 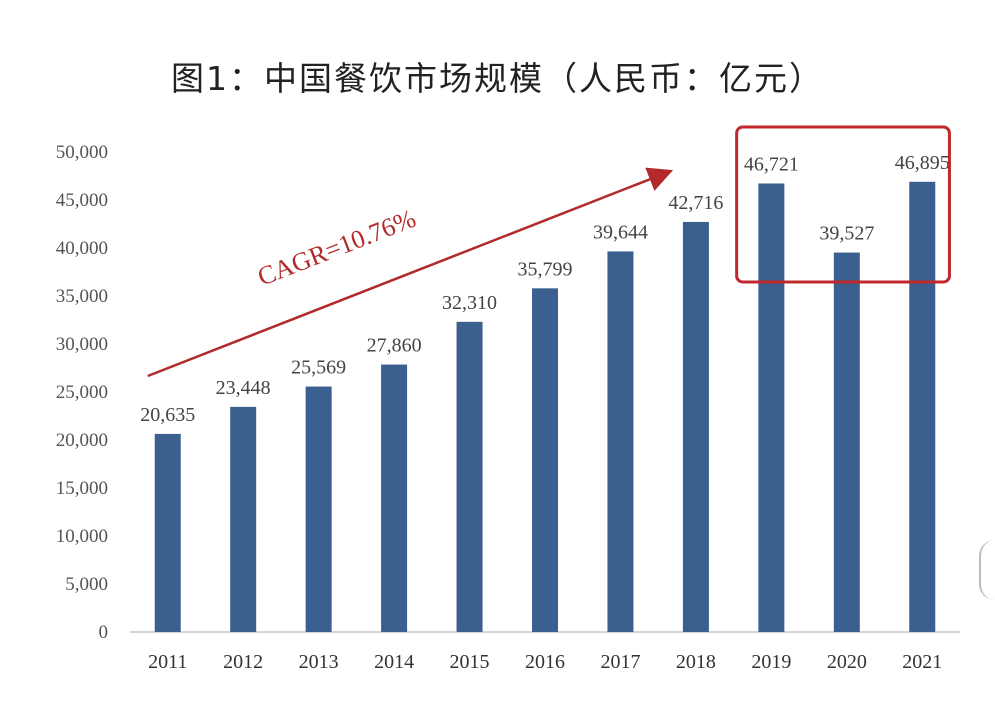 I want to click on data-label: 46,721, so click(x=771, y=164).